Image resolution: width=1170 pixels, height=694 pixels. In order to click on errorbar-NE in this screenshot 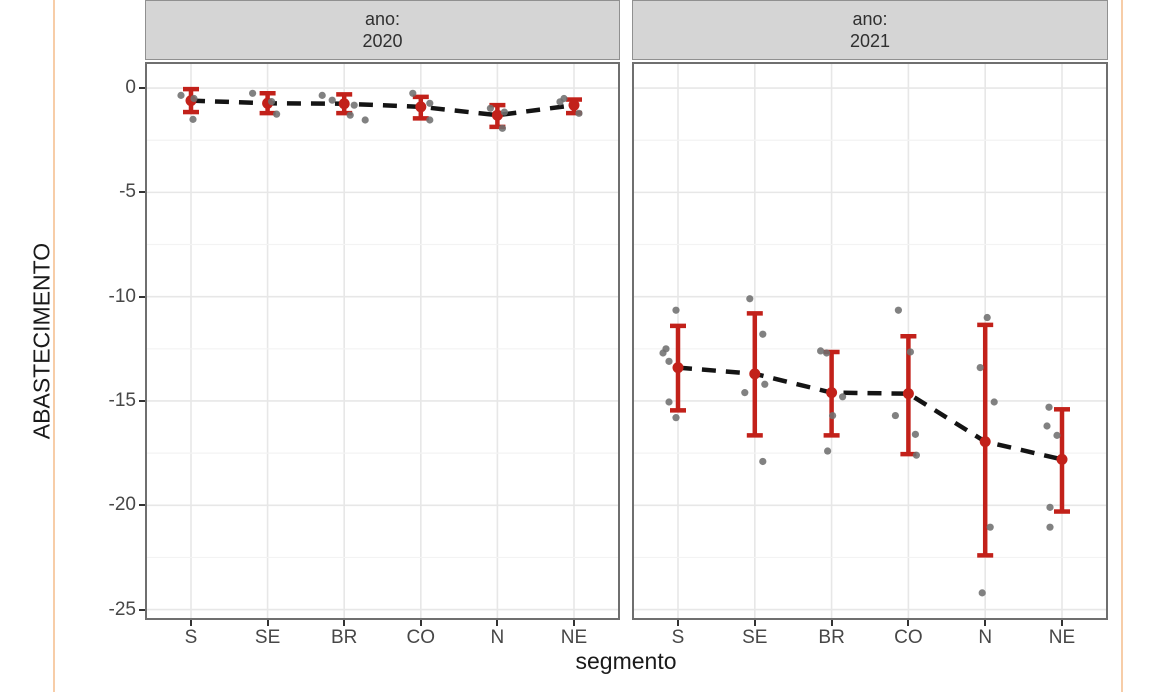, I will do `click(1062, 460)`.